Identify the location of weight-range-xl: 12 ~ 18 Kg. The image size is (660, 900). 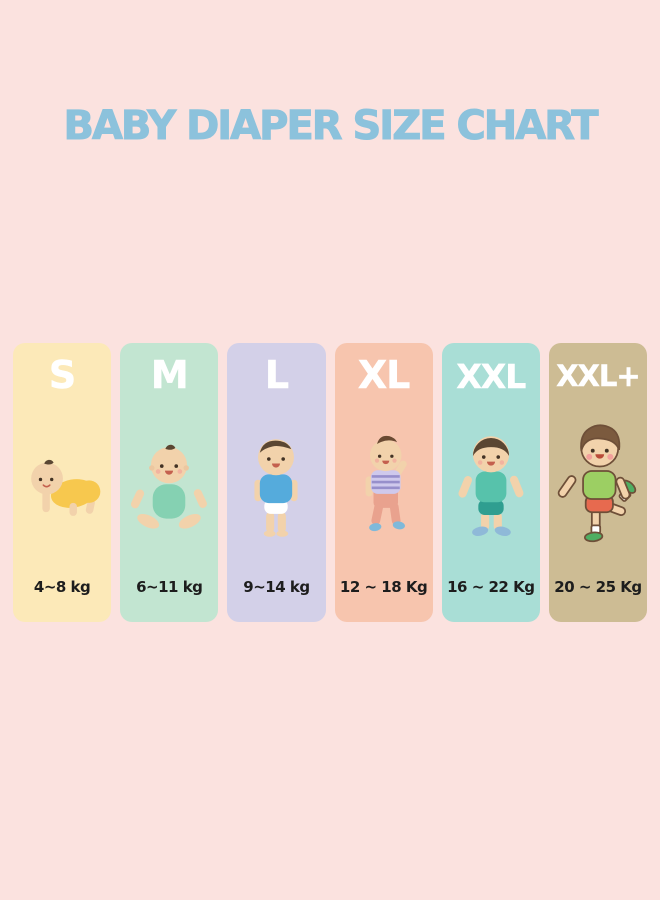
(383, 587).